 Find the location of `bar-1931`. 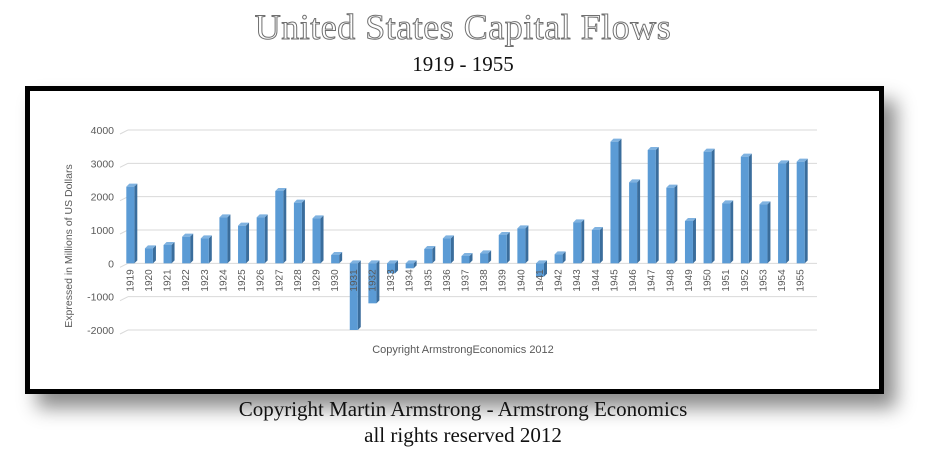

bar-1931 is located at coordinates (355, 295).